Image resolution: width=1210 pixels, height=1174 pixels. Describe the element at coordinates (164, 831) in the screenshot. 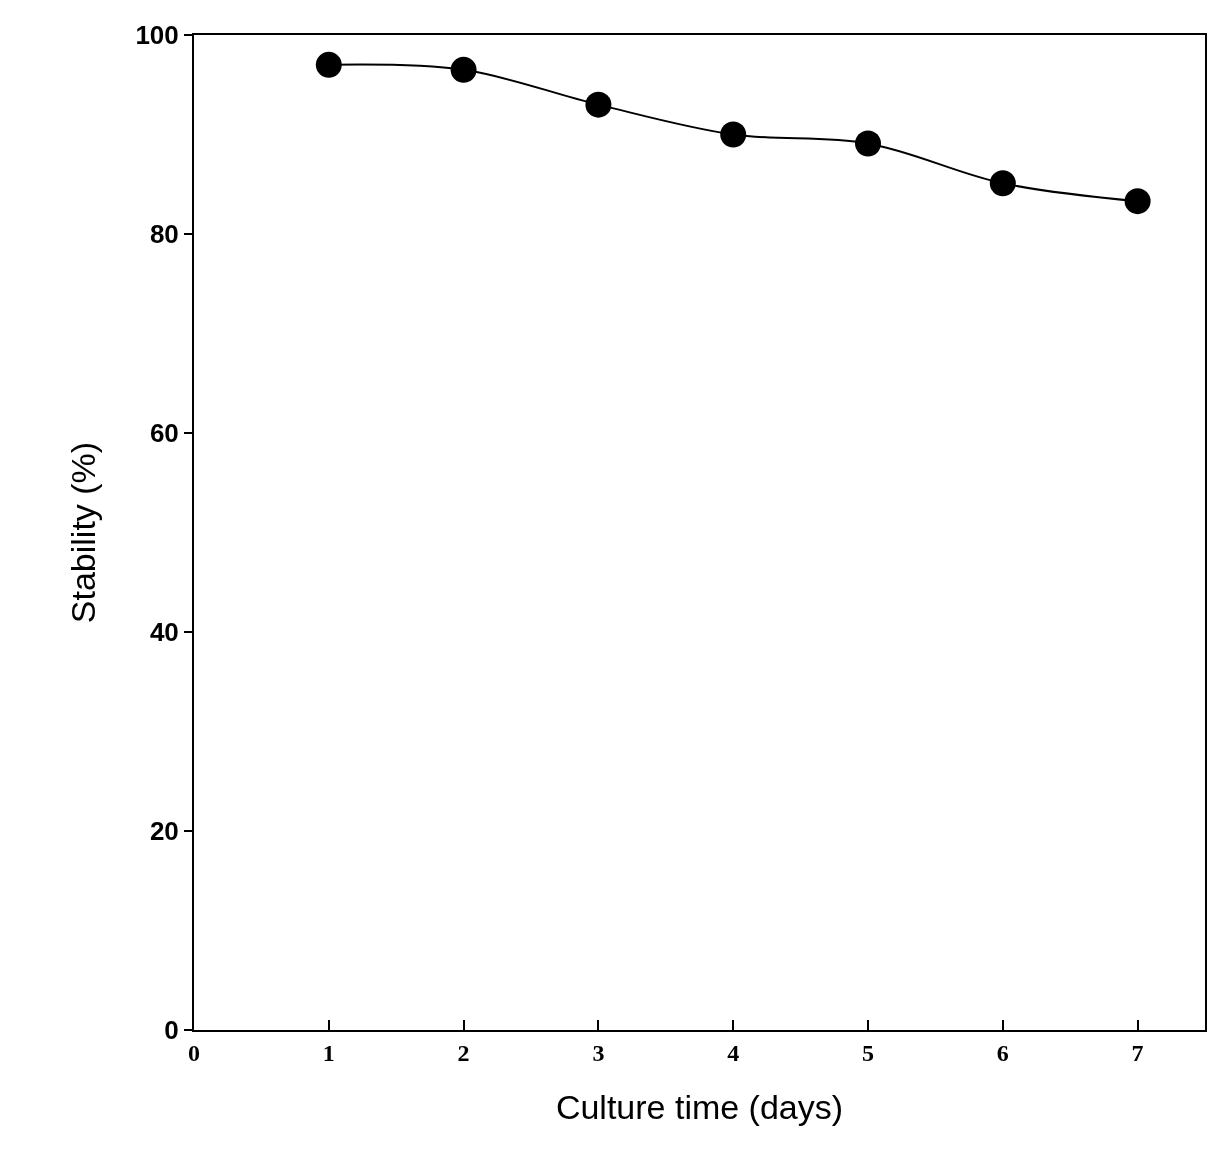

I see `y-tick-label: 20` at that location.